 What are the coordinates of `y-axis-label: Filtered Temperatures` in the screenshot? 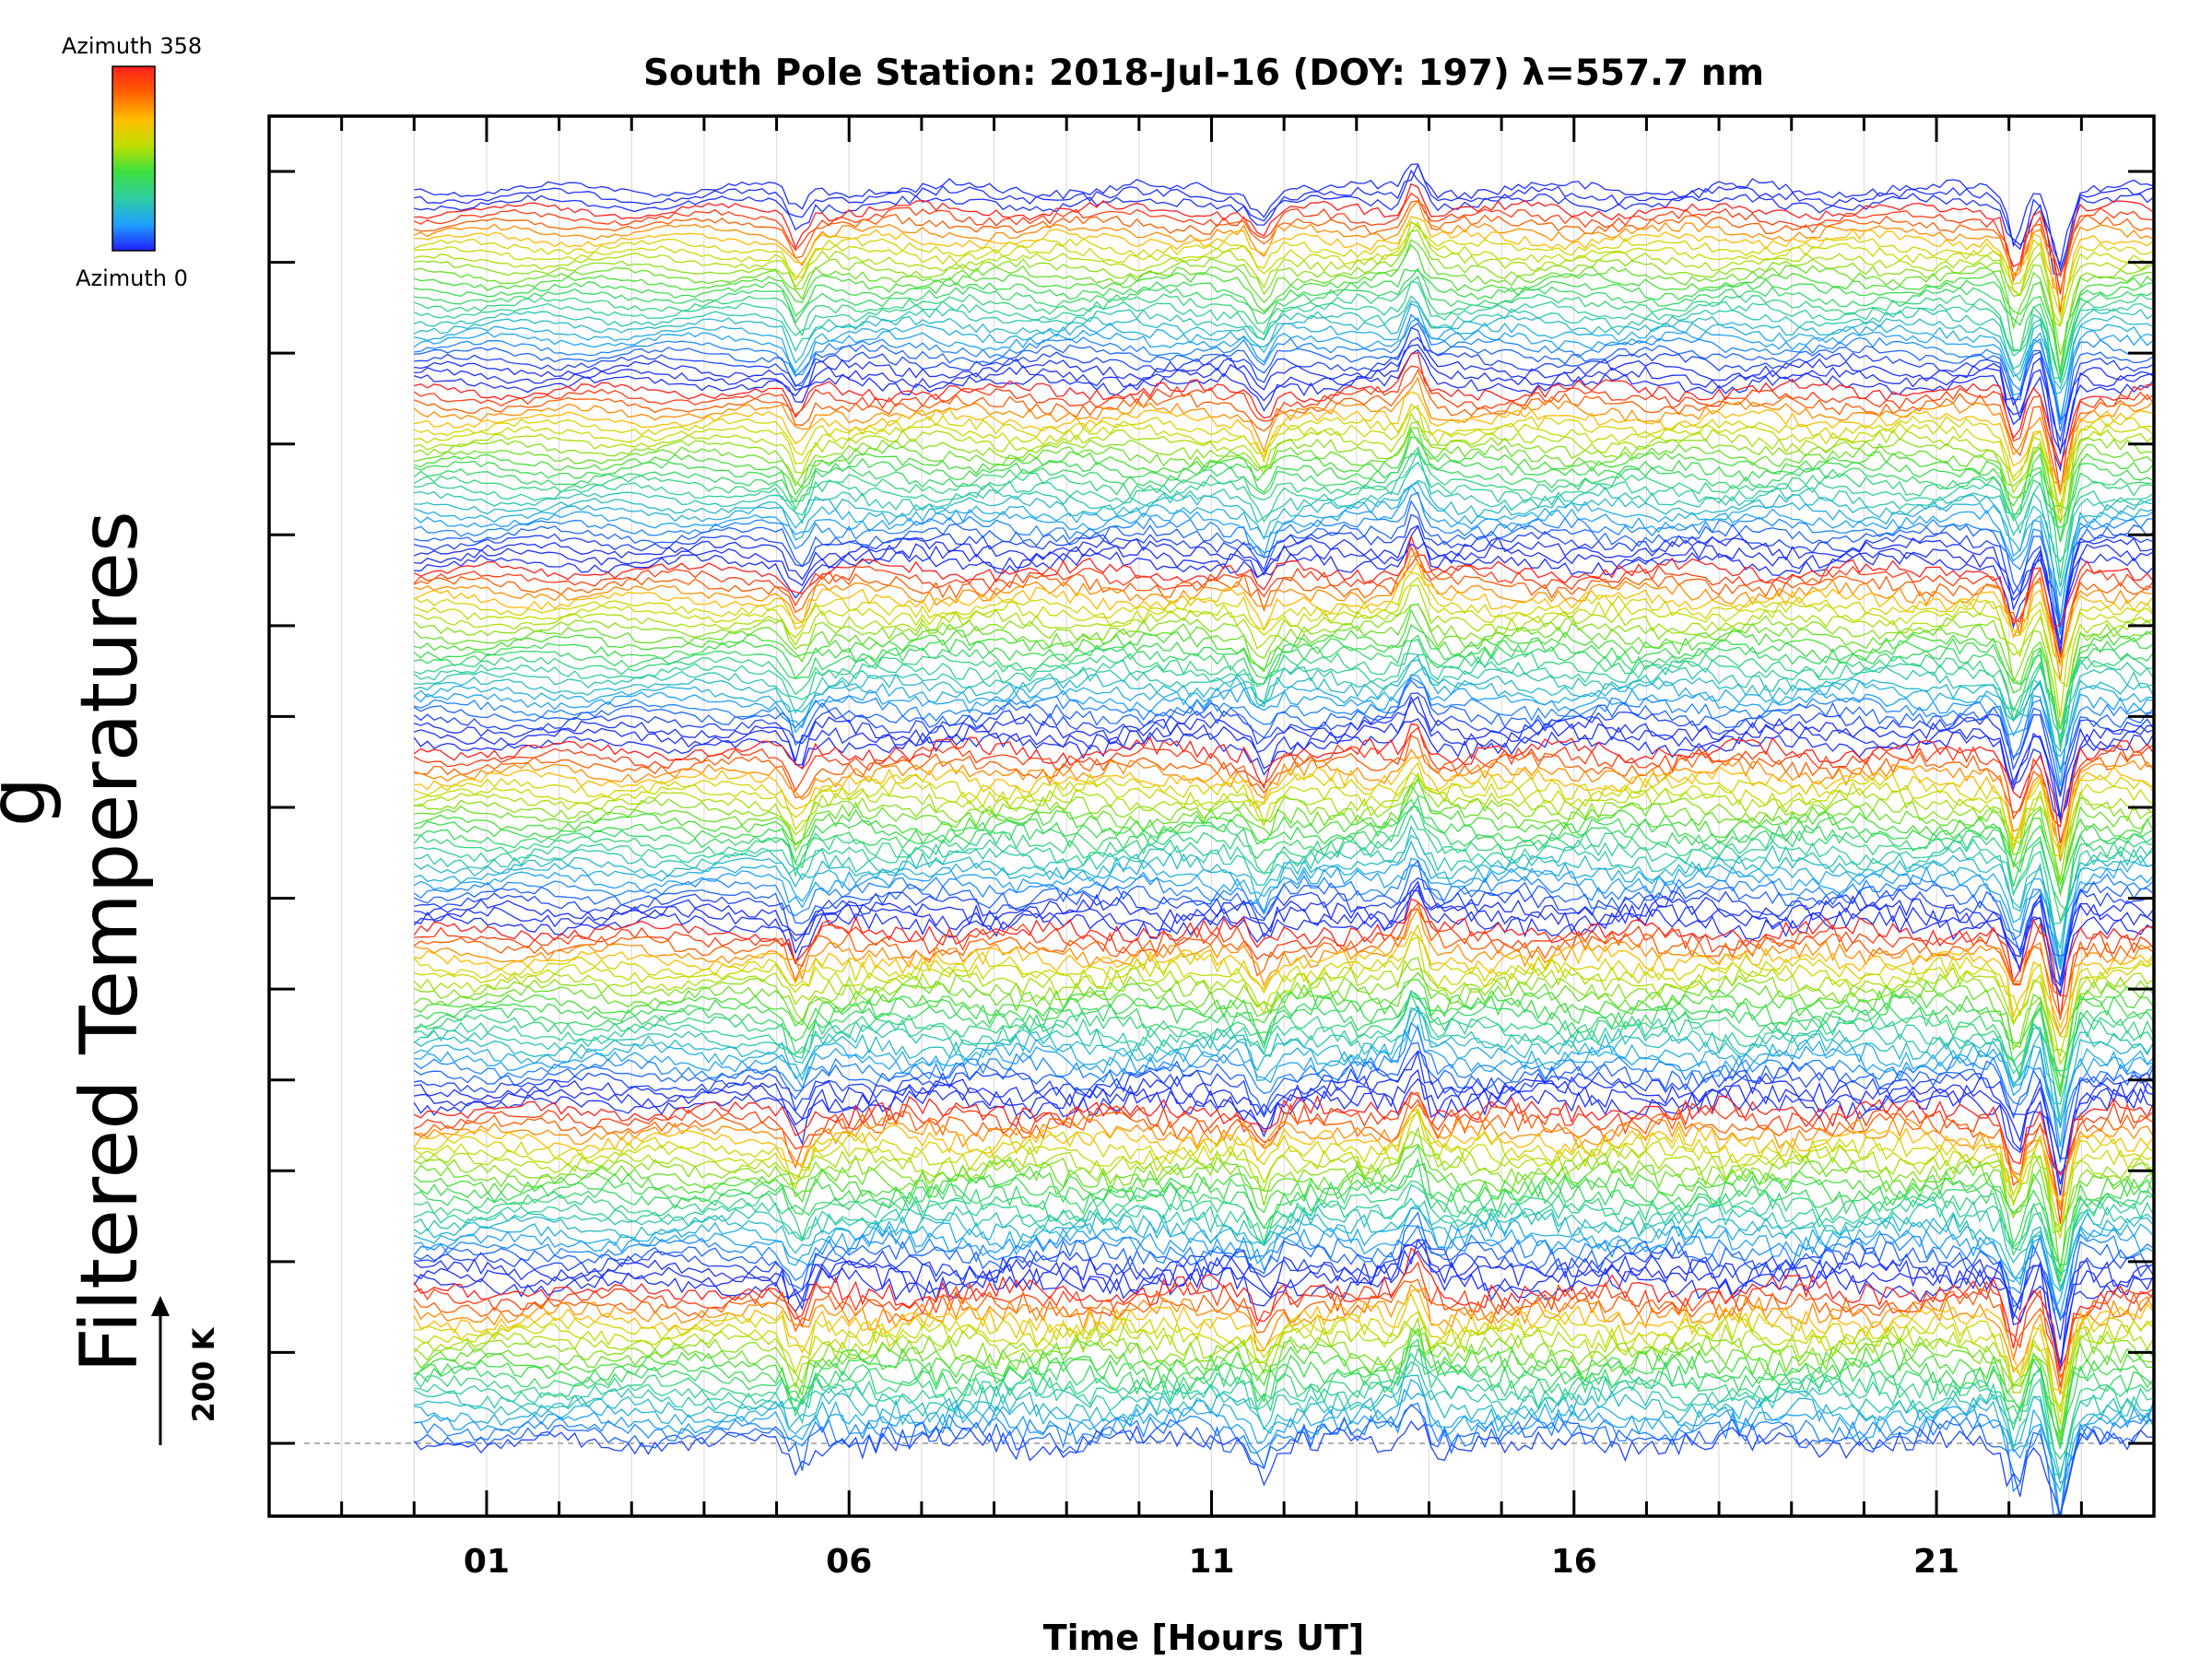 It's located at (110, 942).